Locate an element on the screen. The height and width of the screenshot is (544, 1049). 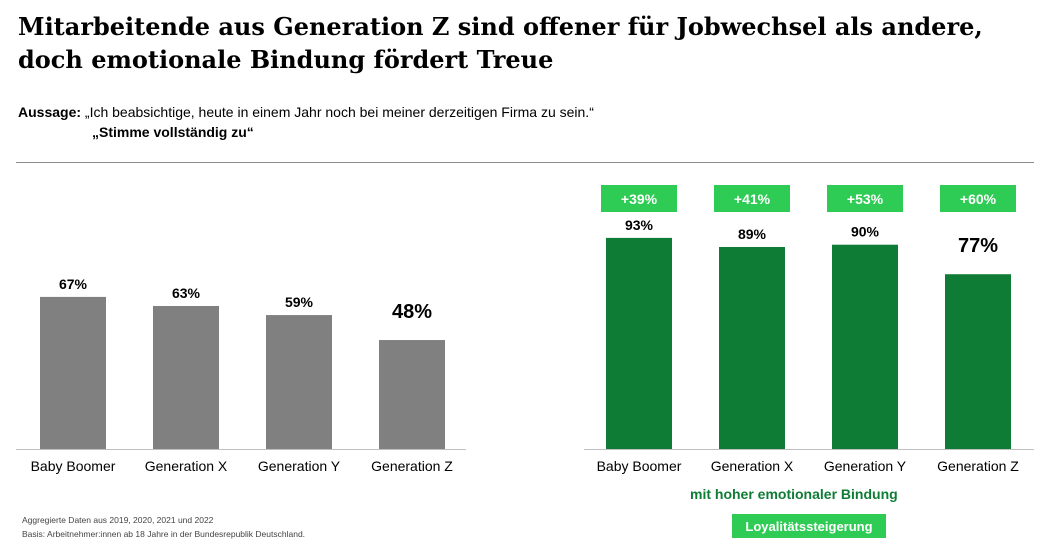
increase-label: +53% is located at coordinates (865, 199).